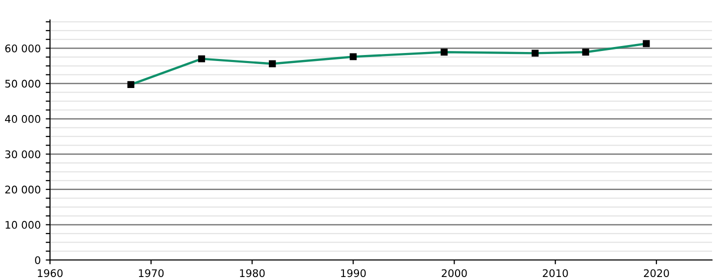  Describe the element at coordinates (37, 260) in the screenshot. I see `y-tick-label: 0` at that location.